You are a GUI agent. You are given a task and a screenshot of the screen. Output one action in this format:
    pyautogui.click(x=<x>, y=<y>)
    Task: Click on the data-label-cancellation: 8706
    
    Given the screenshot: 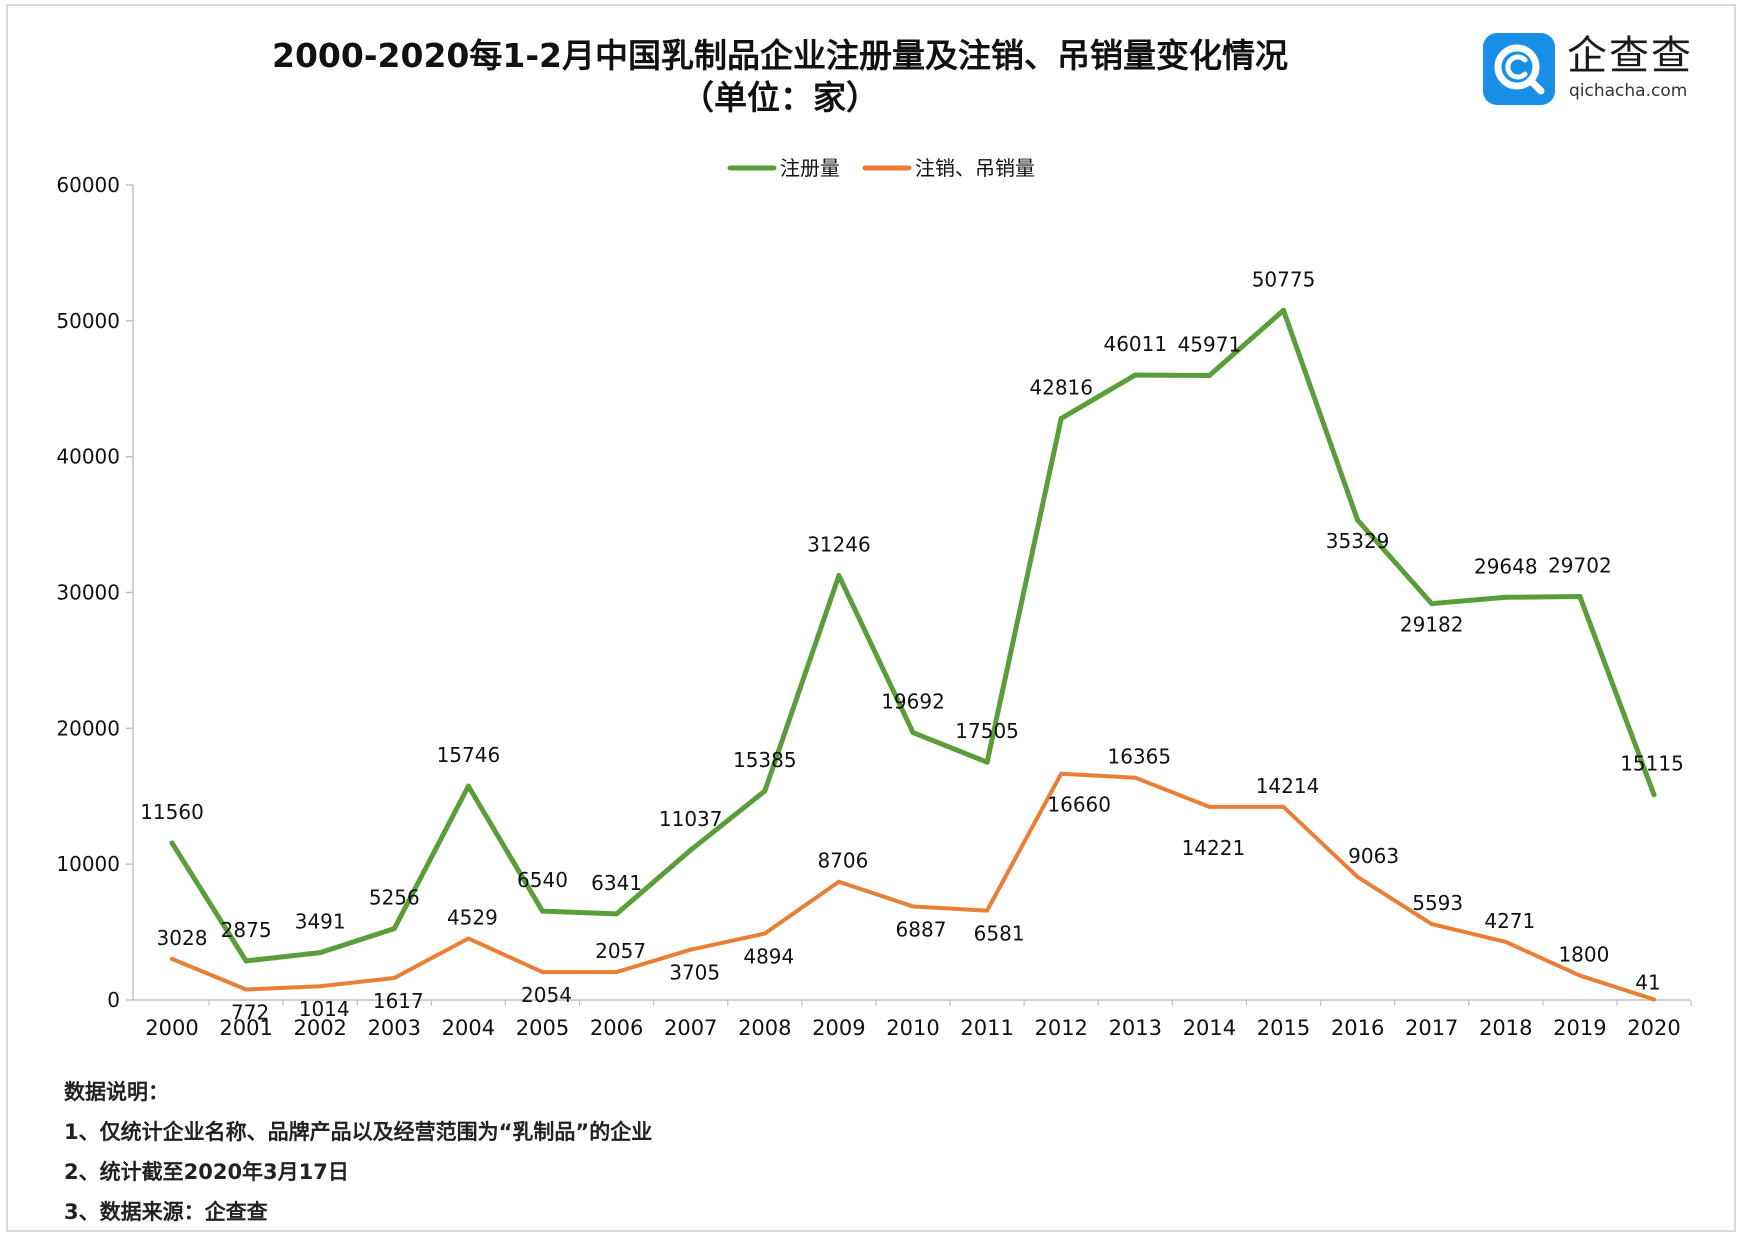 What is the action you would take?
    pyautogui.click(x=842, y=861)
    